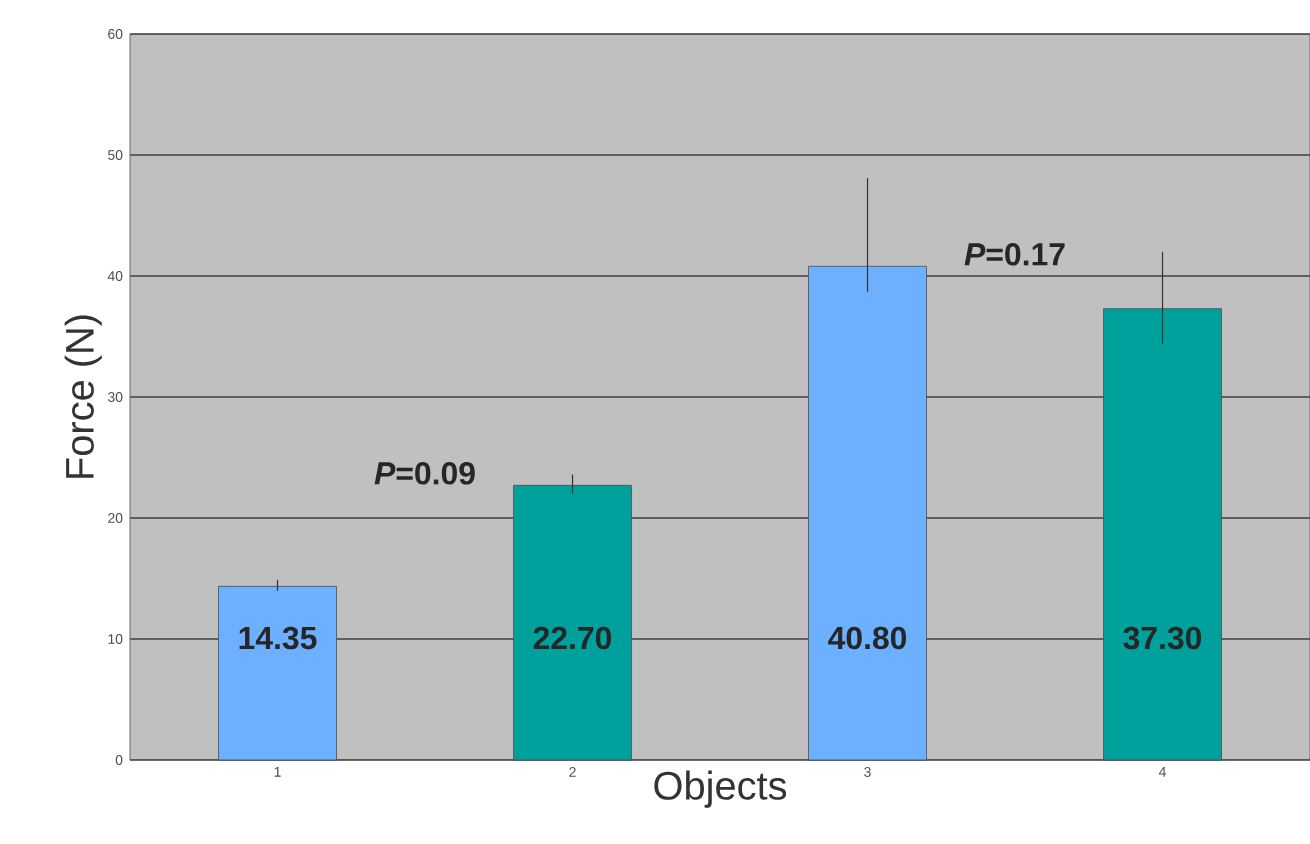  I want to click on data-label: 37.30, so click(1162, 638).